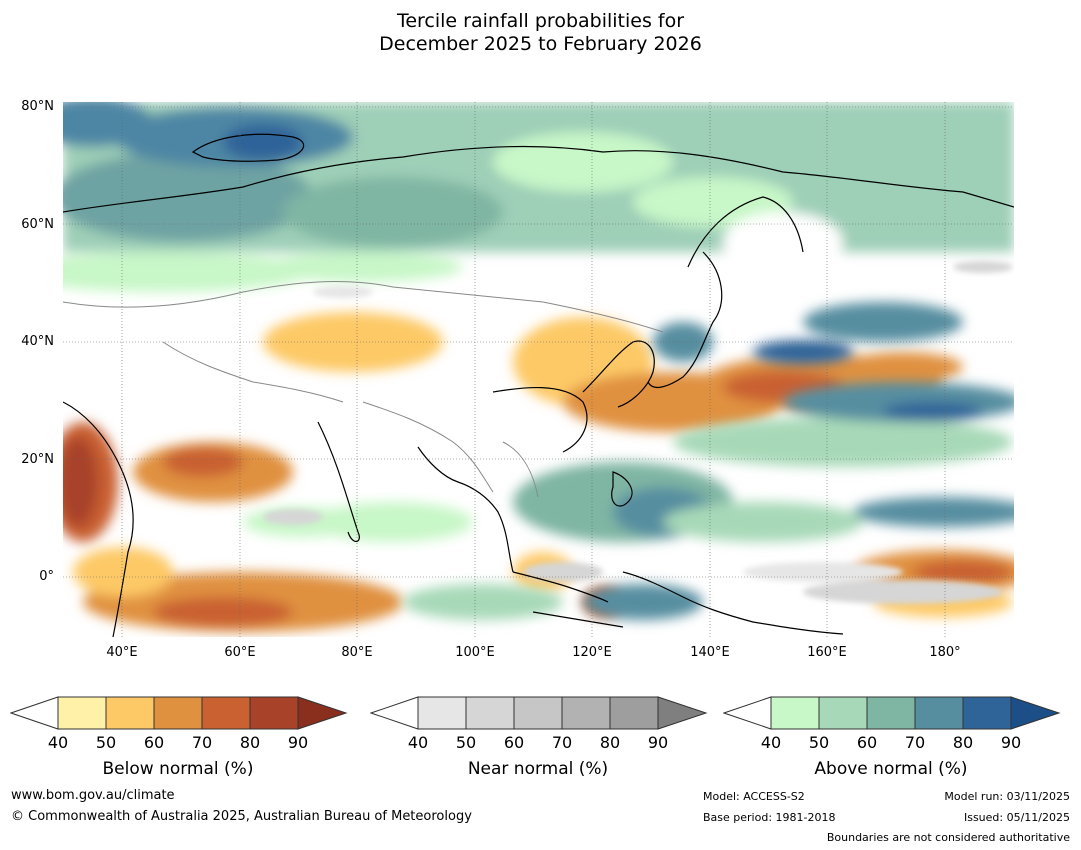 The image size is (1081, 850). Describe the element at coordinates (250, 742) in the screenshot. I see `cbar1-tick-80: 80` at that location.